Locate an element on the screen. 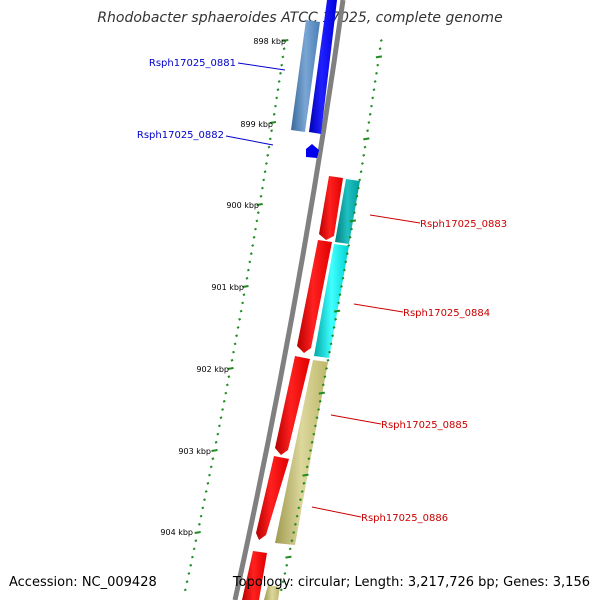 The height and width of the screenshot is (600, 600). tick-label-904: 904 kbp is located at coordinates (176, 532).